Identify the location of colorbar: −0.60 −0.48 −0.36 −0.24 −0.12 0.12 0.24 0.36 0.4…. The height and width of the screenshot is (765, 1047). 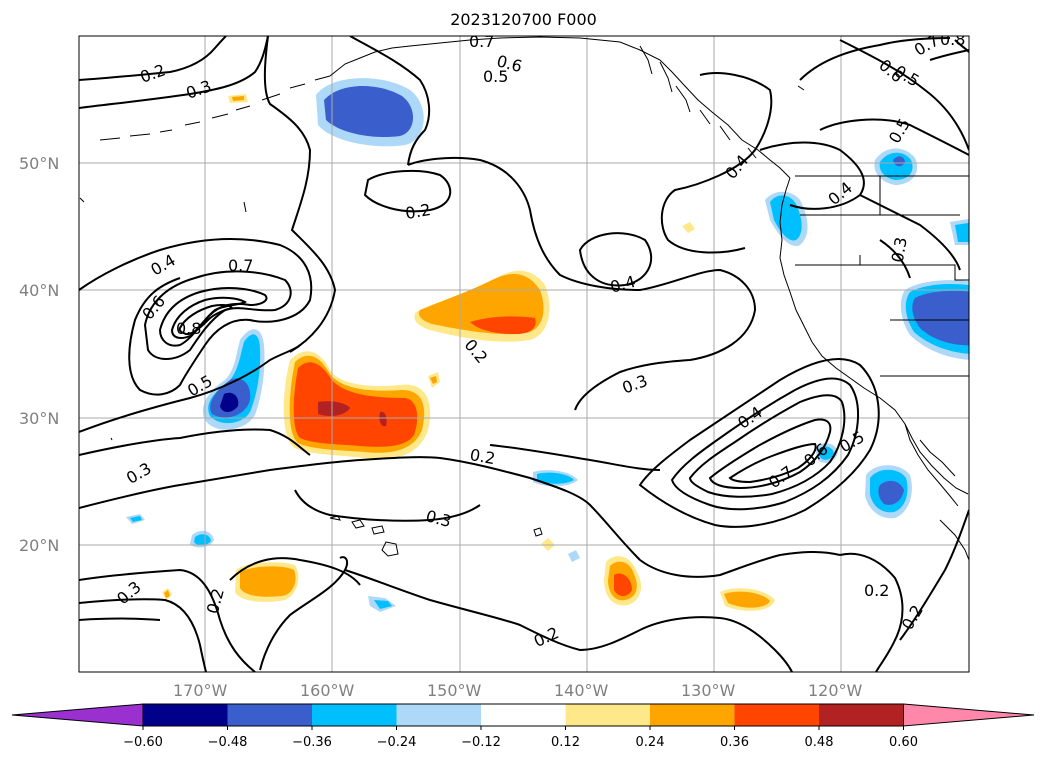
(523, 726).